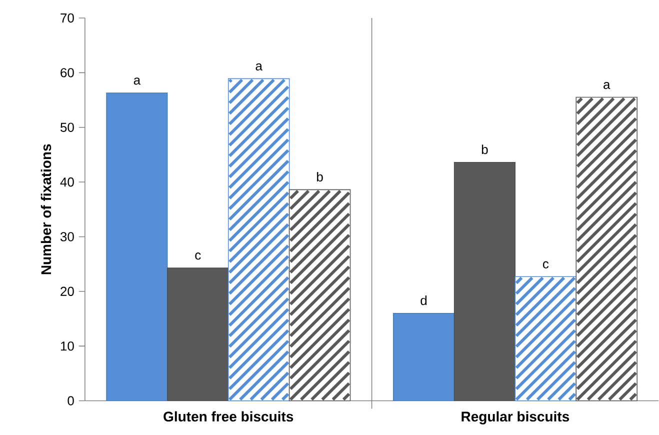 Image resolution: width=659 pixels, height=435 pixels. Describe the element at coordinates (71, 401) in the screenshot. I see `y-tick-label: 0` at that location.